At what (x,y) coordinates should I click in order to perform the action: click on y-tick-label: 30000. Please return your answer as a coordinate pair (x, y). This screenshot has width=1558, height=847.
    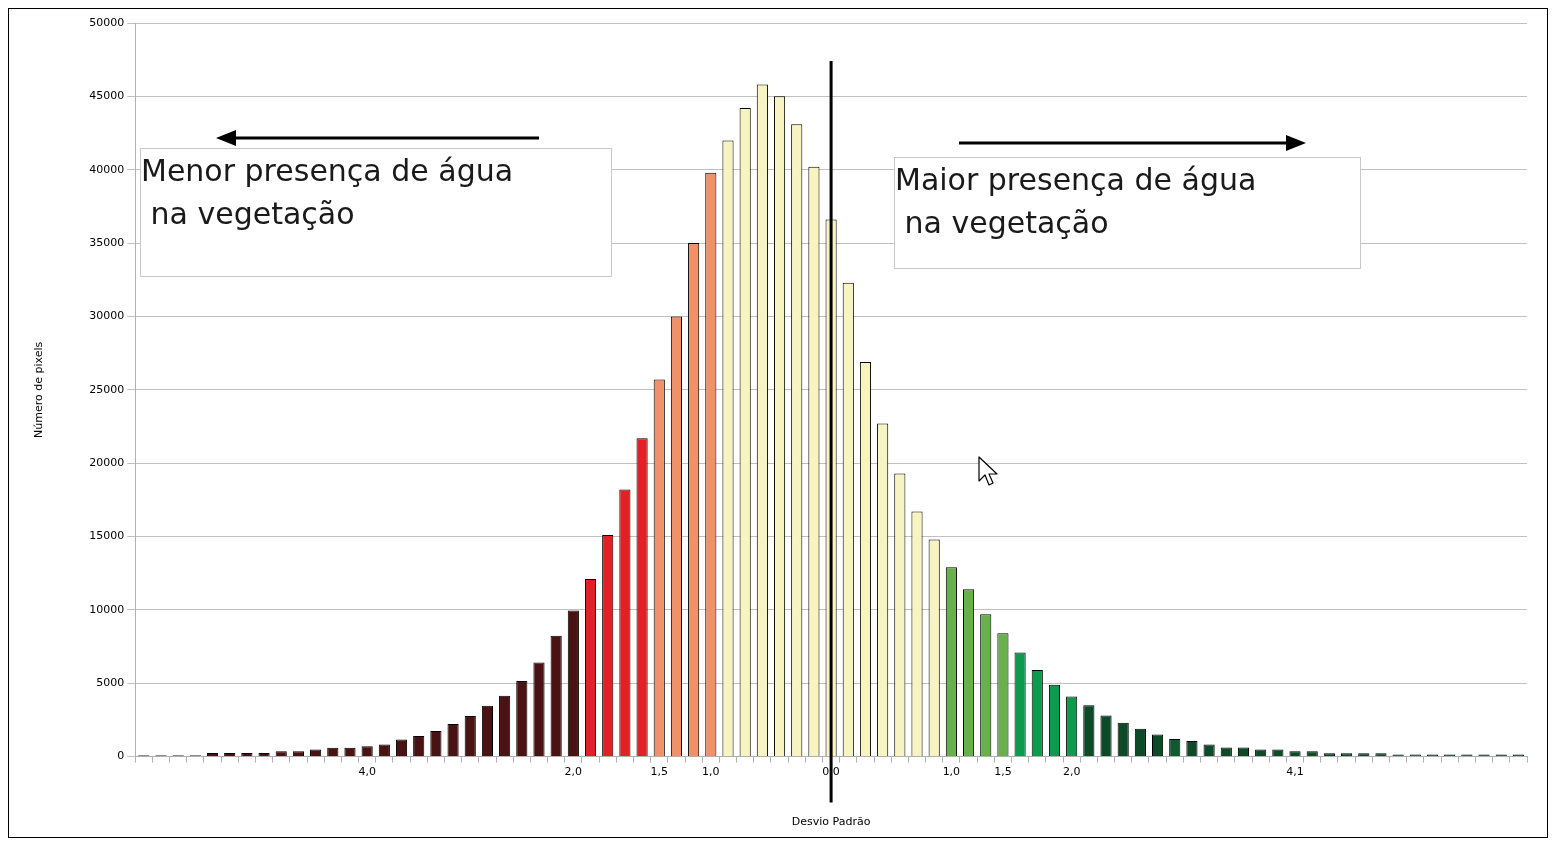
    Looking at the image, I should click on (107, 316).